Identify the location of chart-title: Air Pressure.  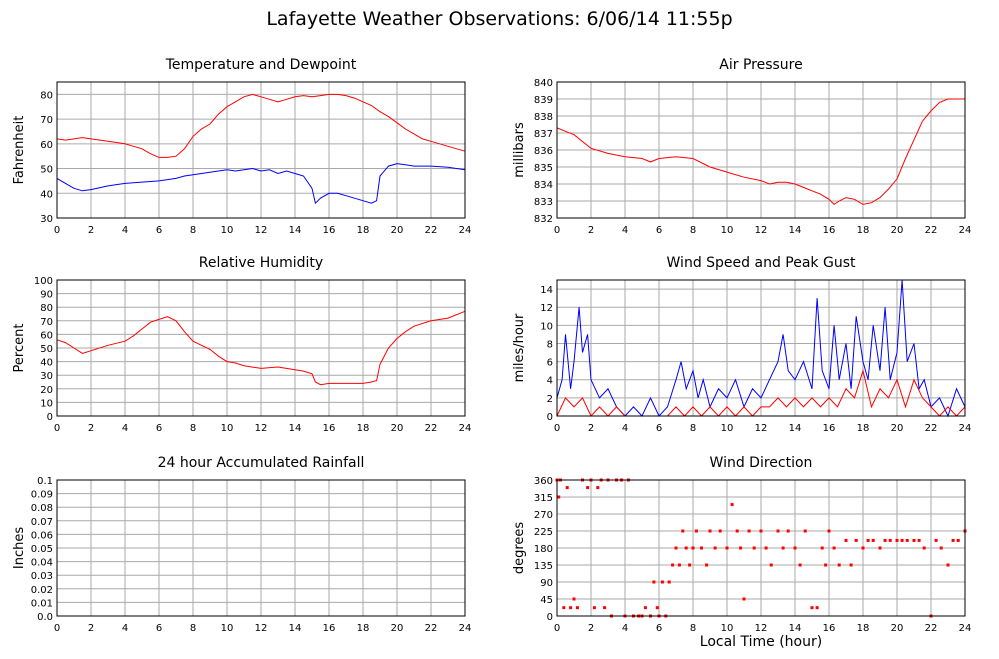
(760, 65).